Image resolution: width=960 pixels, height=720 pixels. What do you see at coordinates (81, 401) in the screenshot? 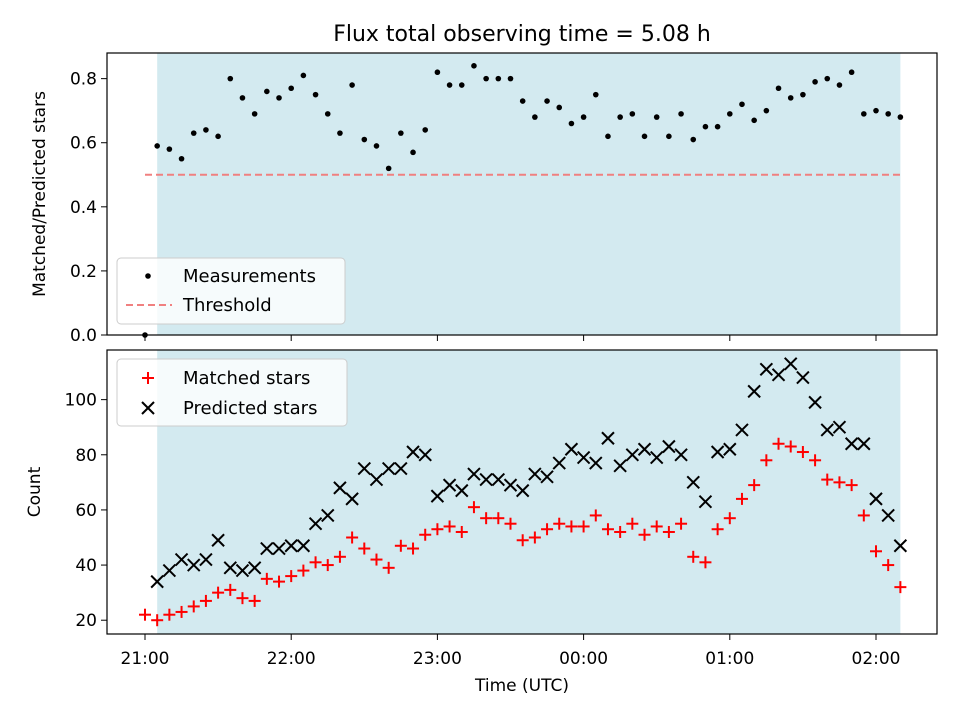
I see `bottom-y-tick-label: 100` at bounding box center [81, 401].